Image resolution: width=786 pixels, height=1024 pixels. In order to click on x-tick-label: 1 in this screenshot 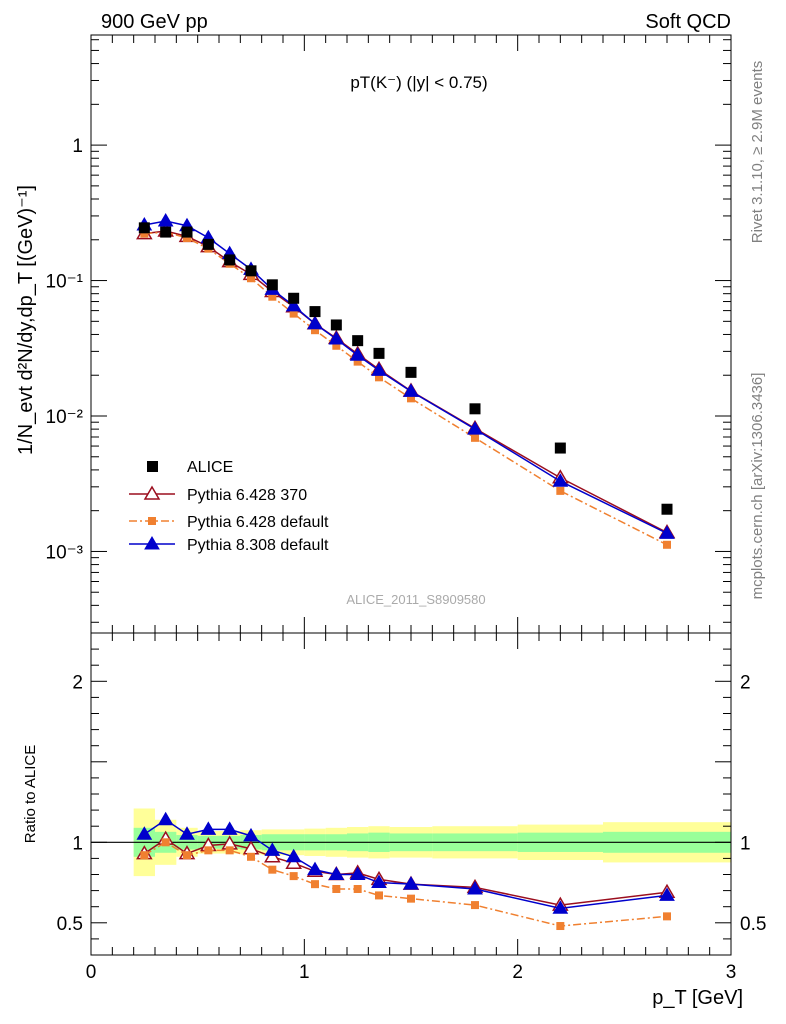, I will do `click(304, 972)`.